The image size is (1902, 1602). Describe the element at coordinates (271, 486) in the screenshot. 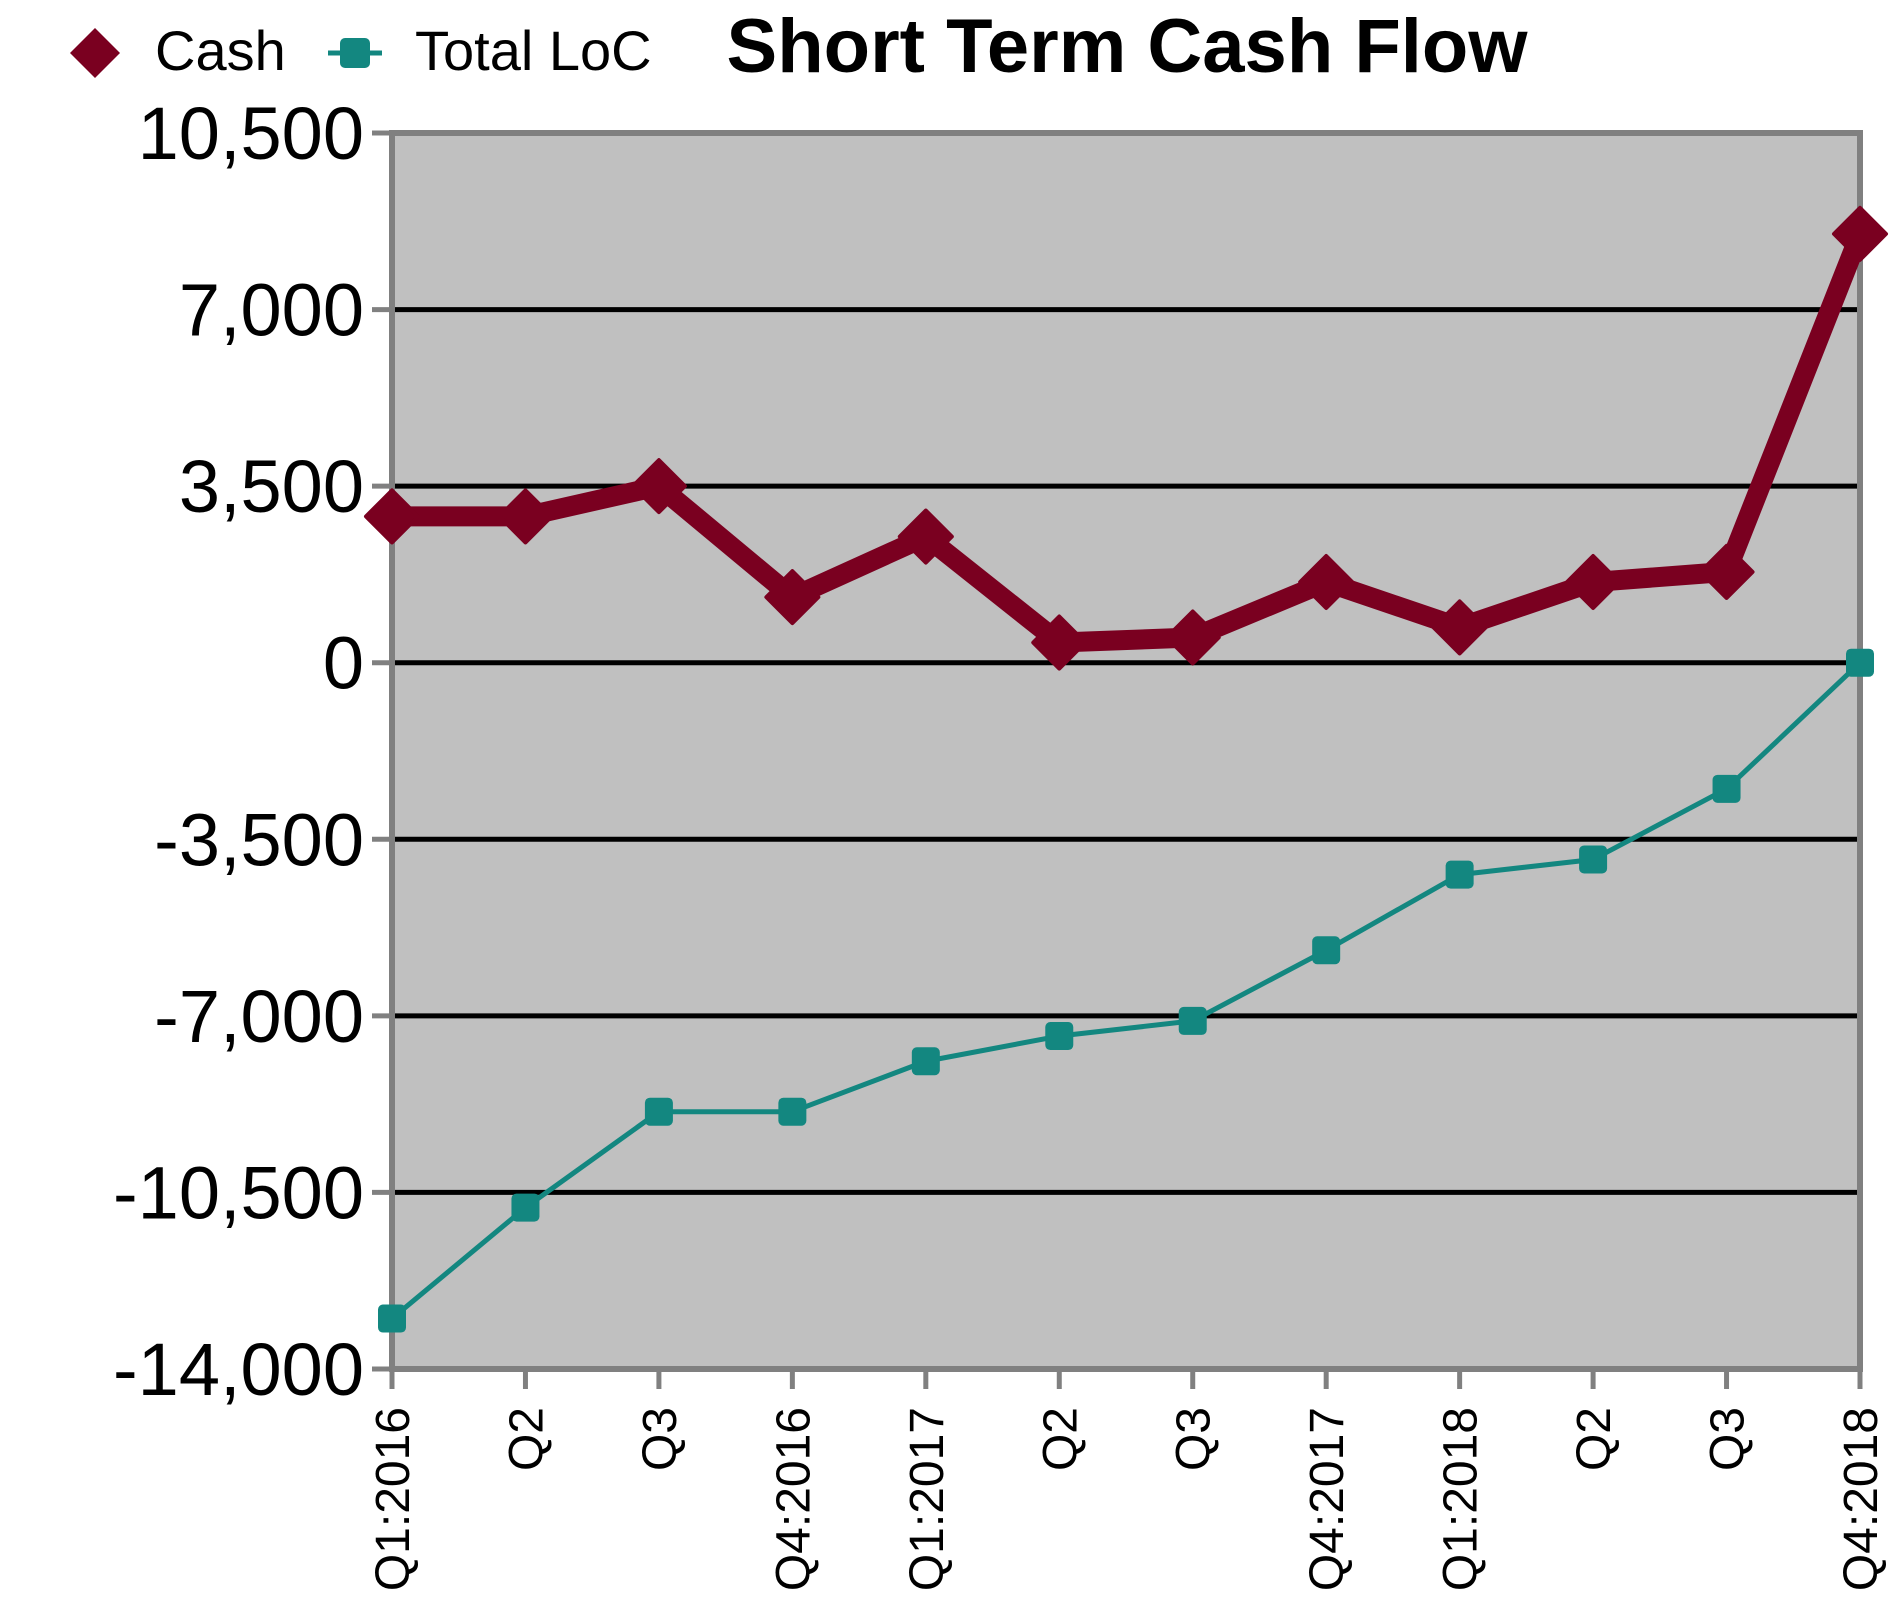

I see `y-tick-label: 3,500` at that location.